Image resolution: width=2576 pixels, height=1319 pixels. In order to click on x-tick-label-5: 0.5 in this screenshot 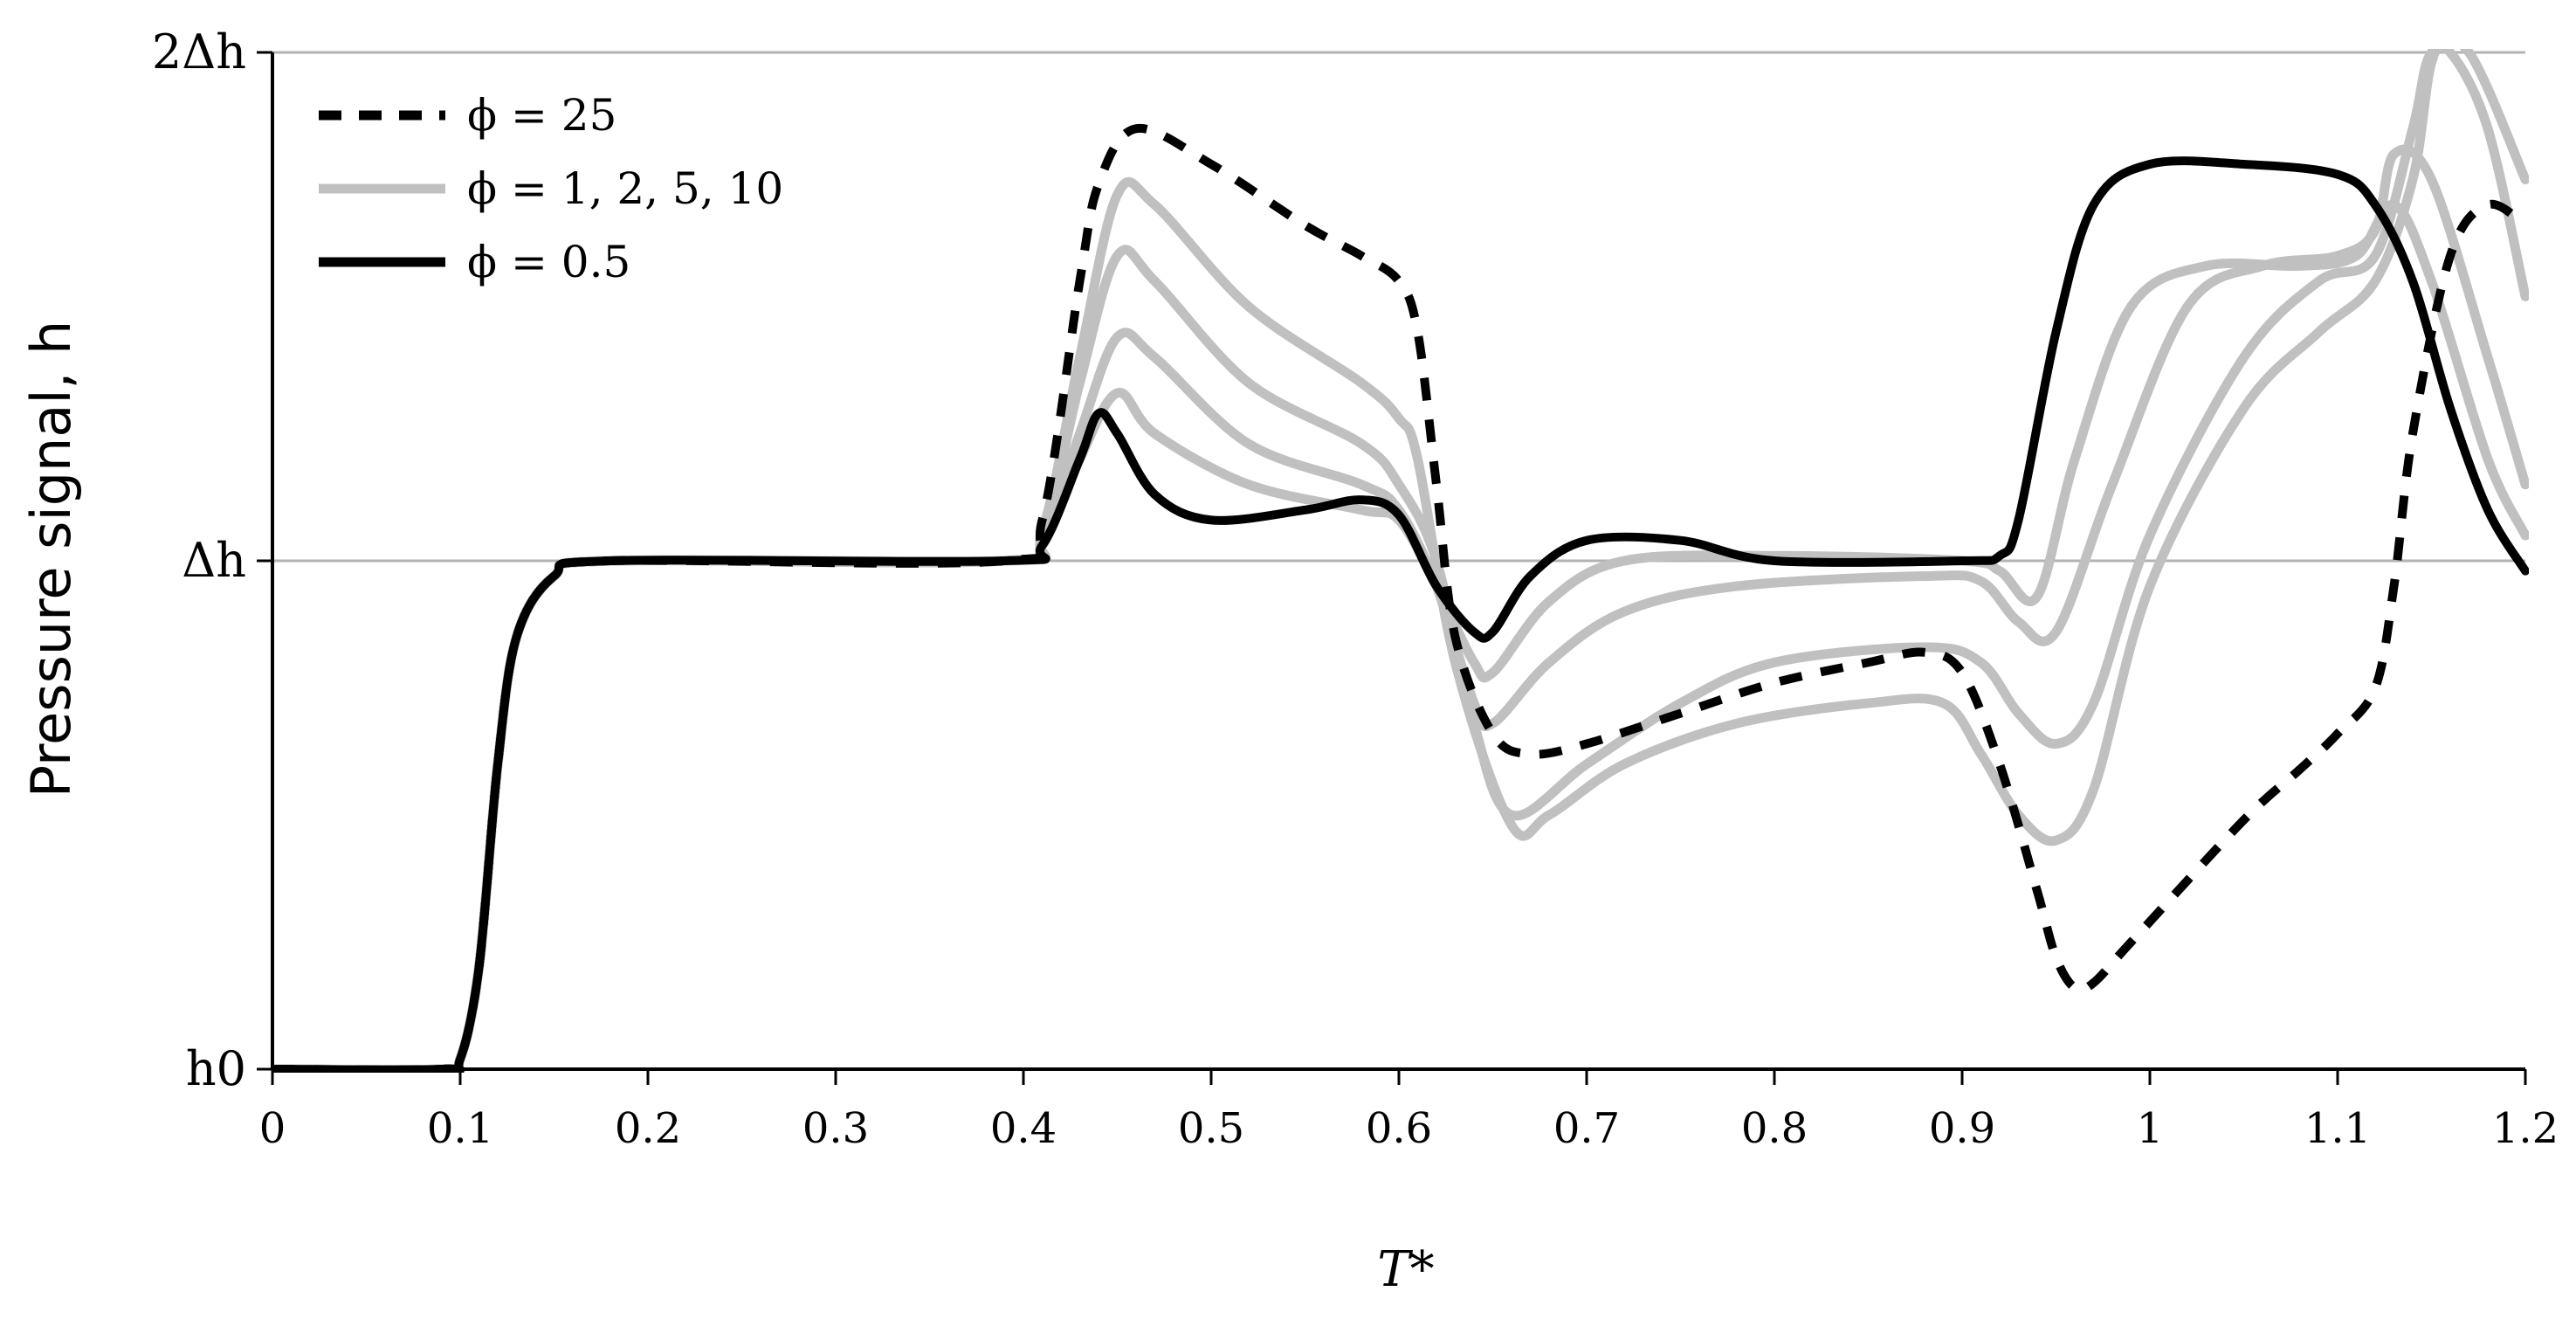, I will do `click(1211, 1128)`.